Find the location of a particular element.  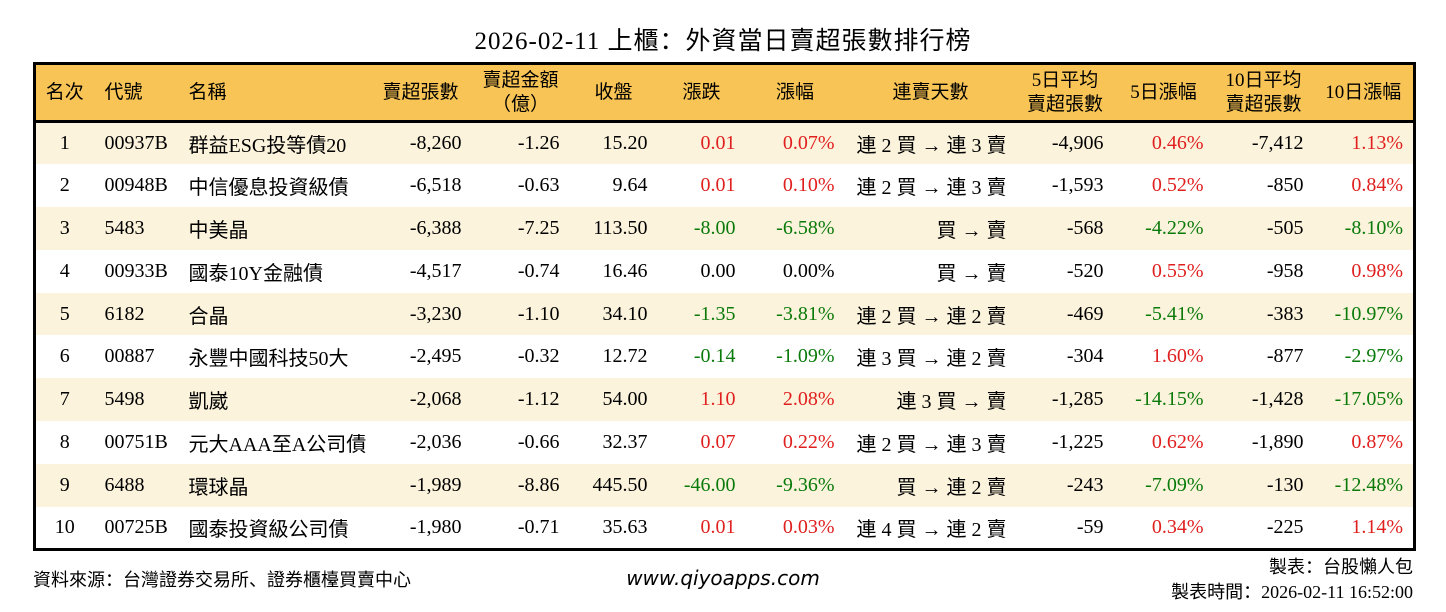

cell-avg5: -1,593 is located at coordinates (1077, 185).